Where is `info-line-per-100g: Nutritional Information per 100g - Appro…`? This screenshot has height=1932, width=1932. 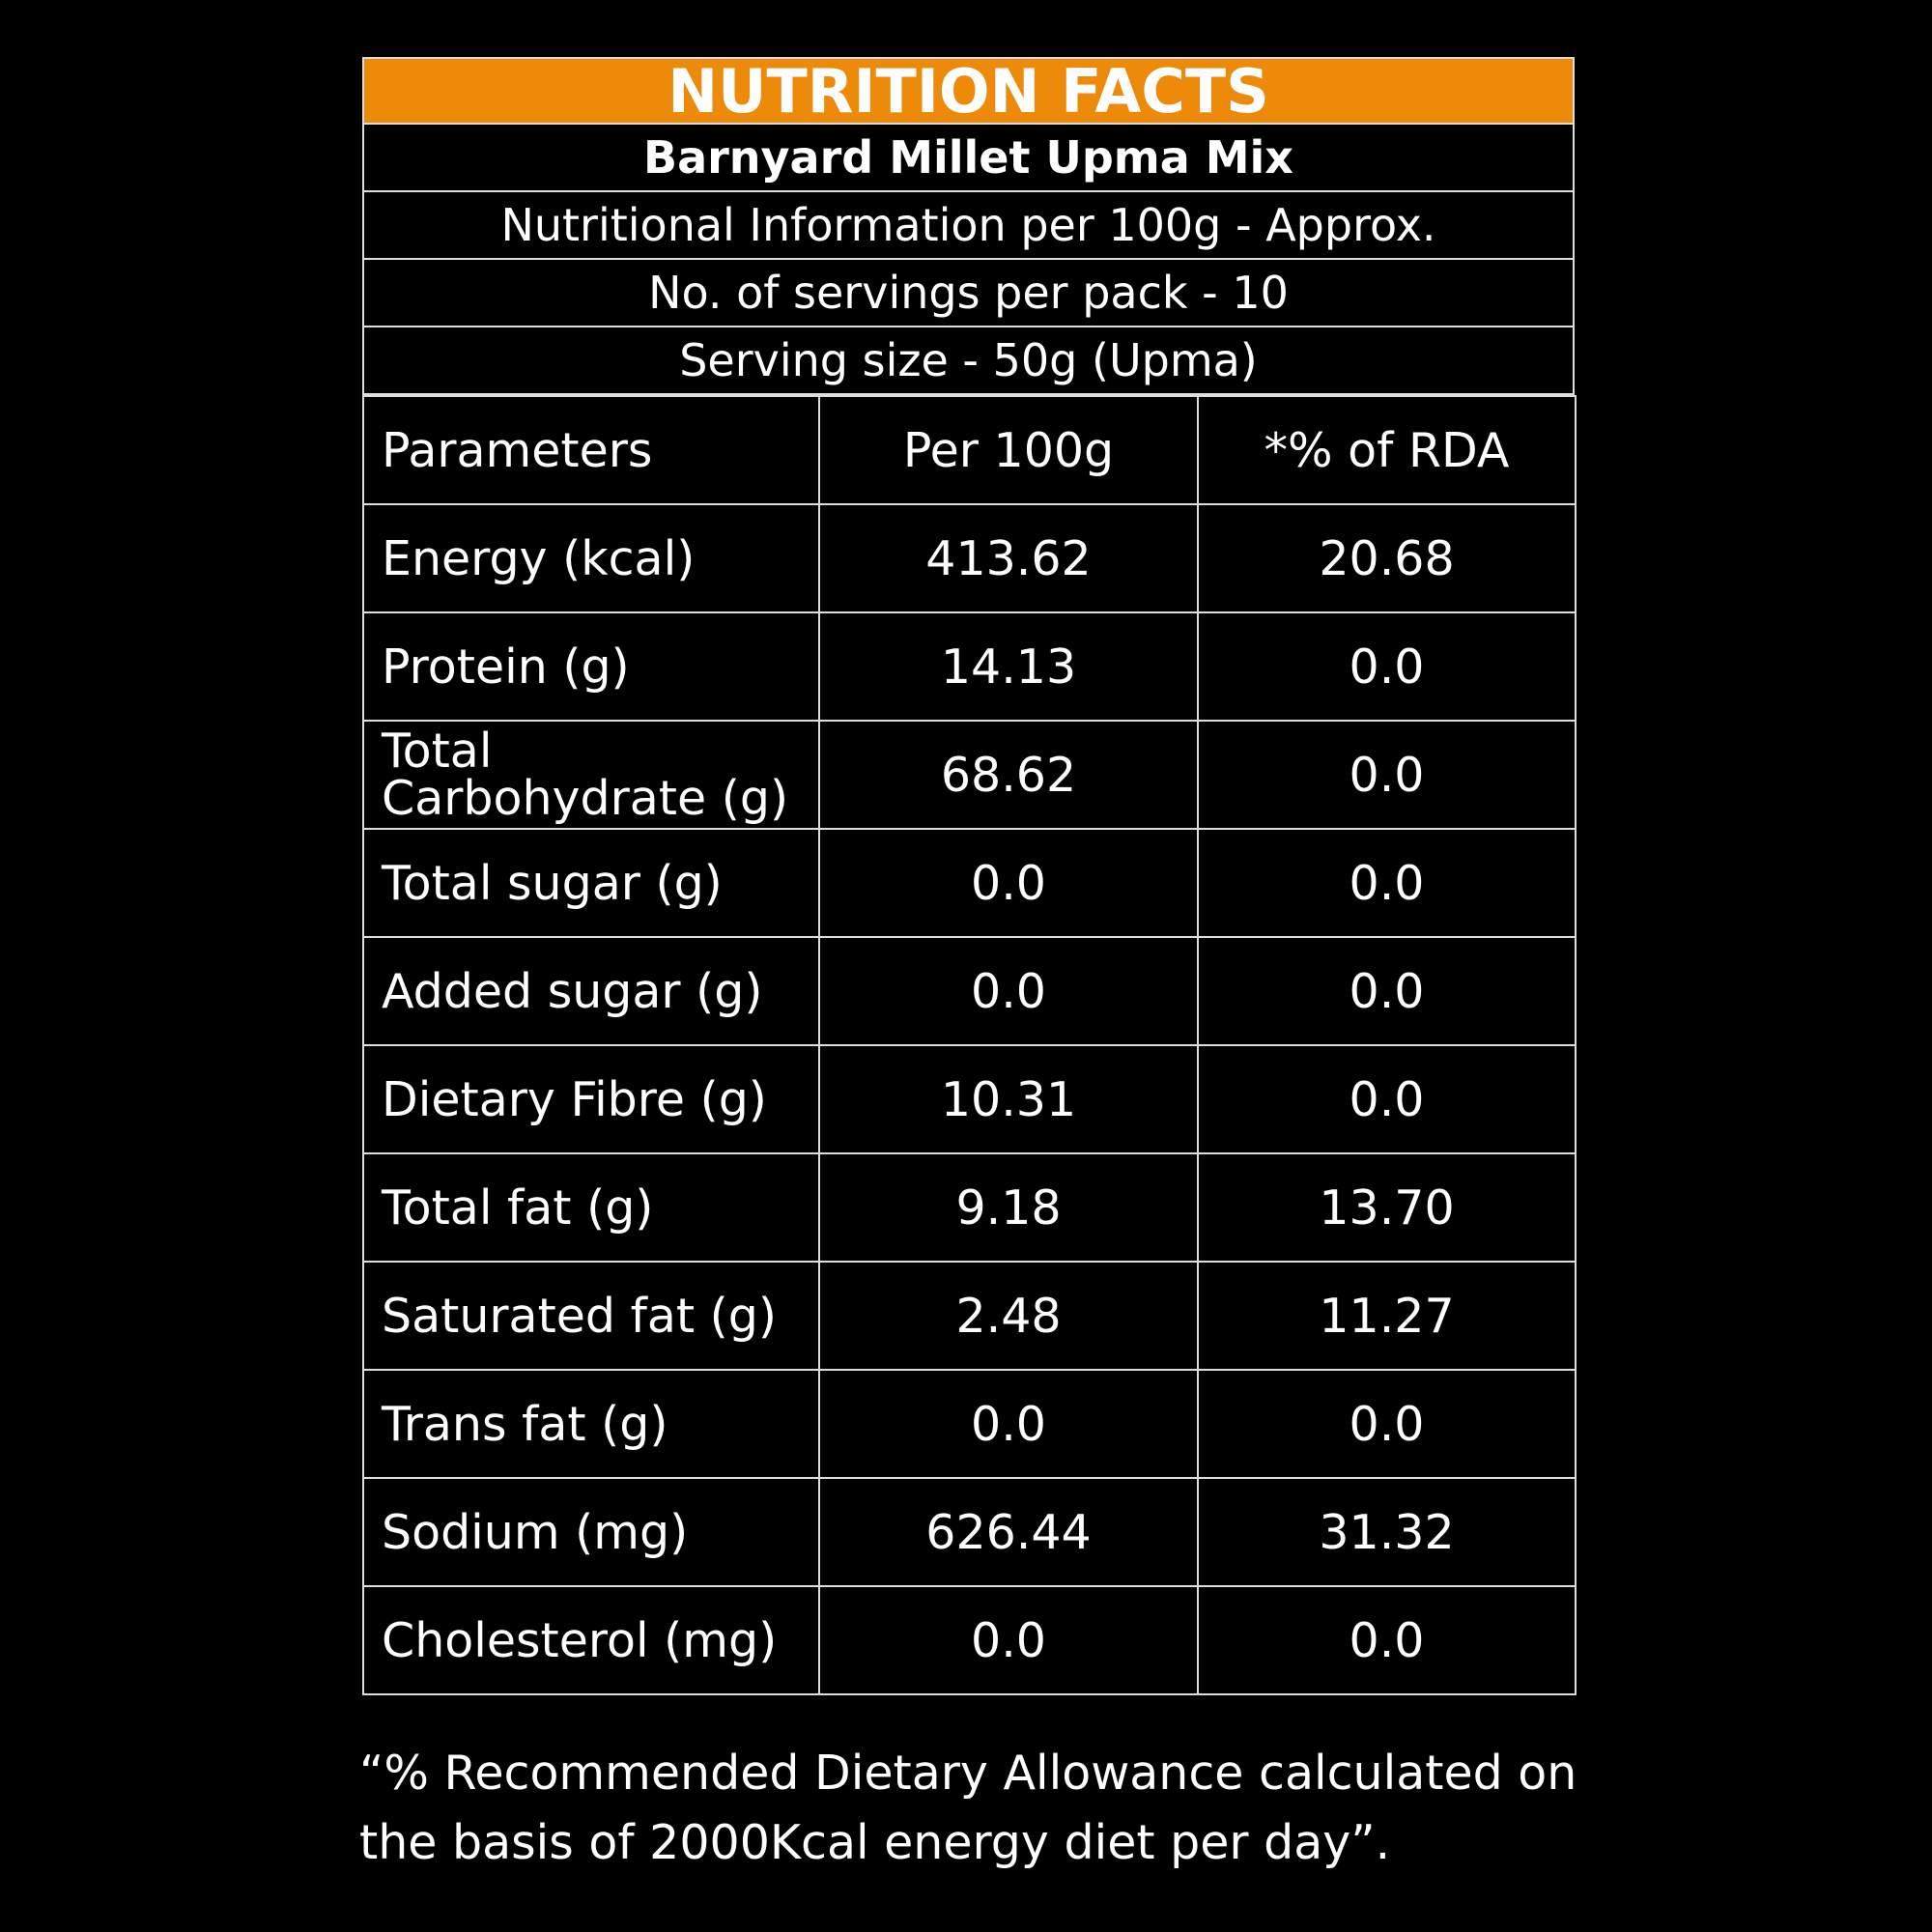 info-line-per-100g: Nutritional Information per 100g - Appro… is located at coordinates (968, 226).